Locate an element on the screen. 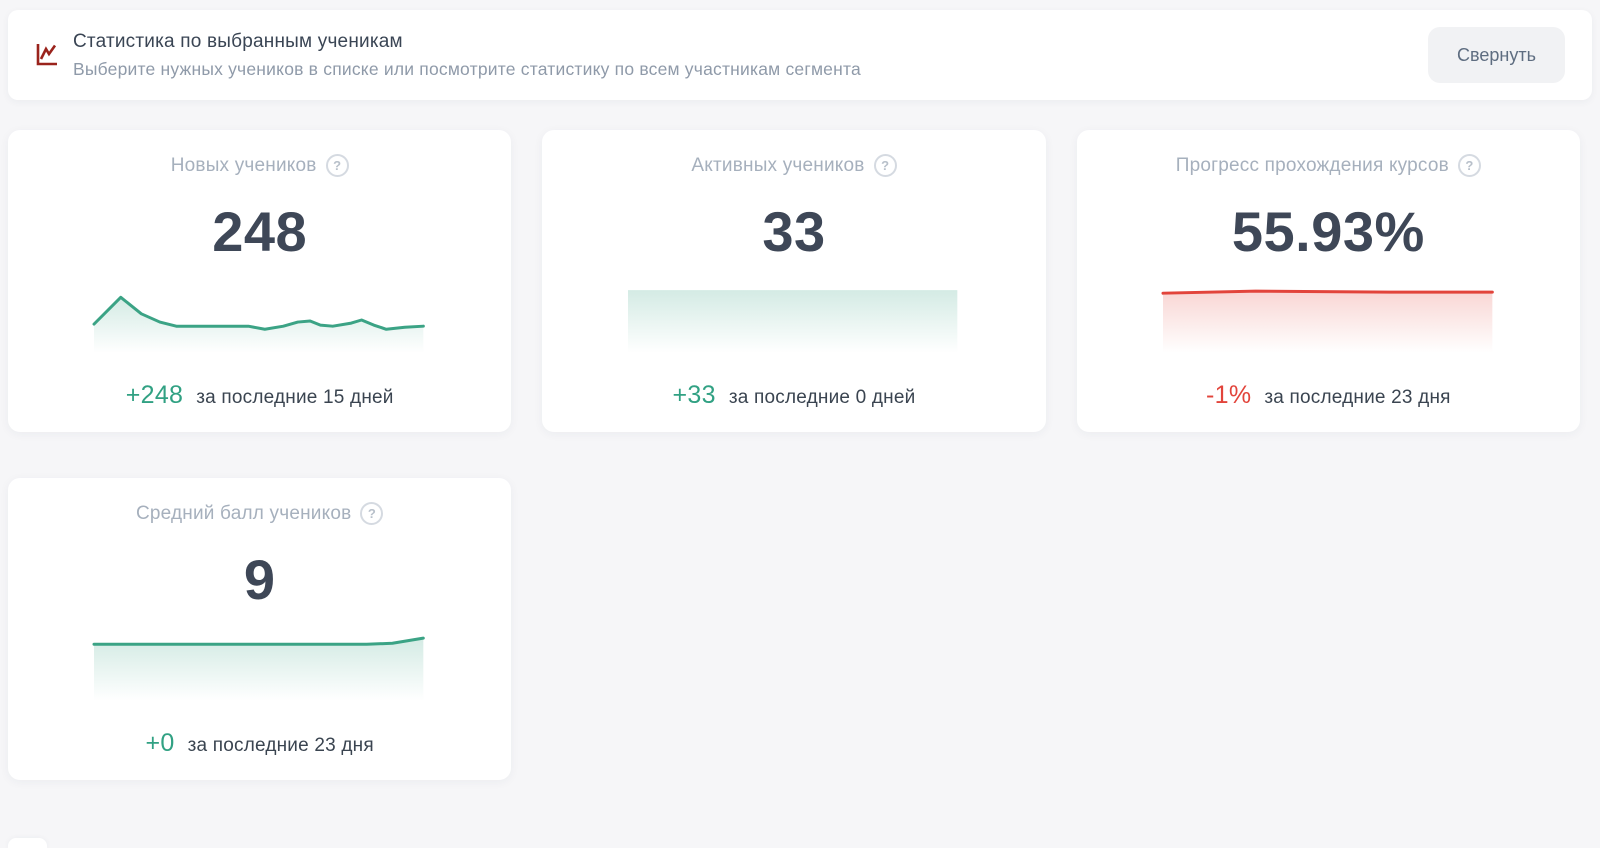 The image size is (1600, 848). stat-card-title: Средний балл учеников is located at coordinates (243, 513).